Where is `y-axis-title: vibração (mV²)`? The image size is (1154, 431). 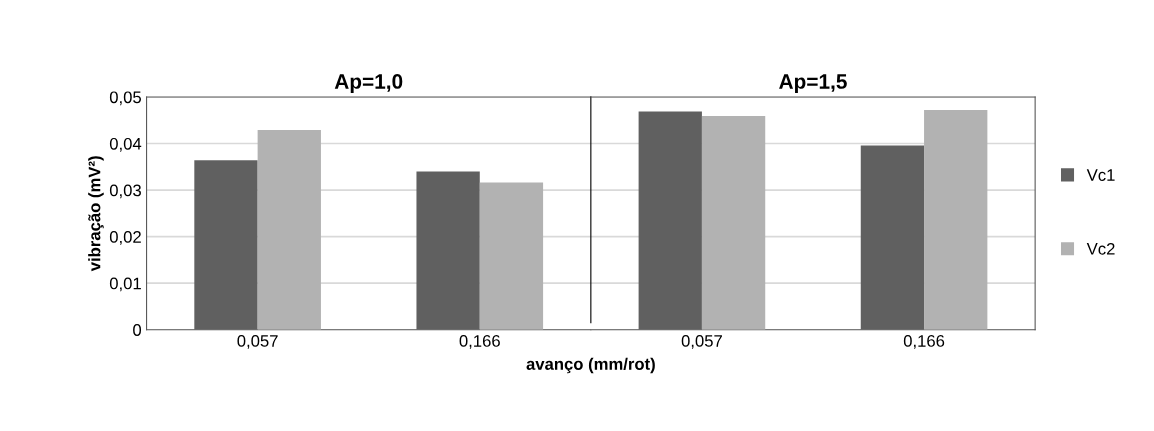
y-axis-title: vibração (mV²) is located at coordinates (96, 214).